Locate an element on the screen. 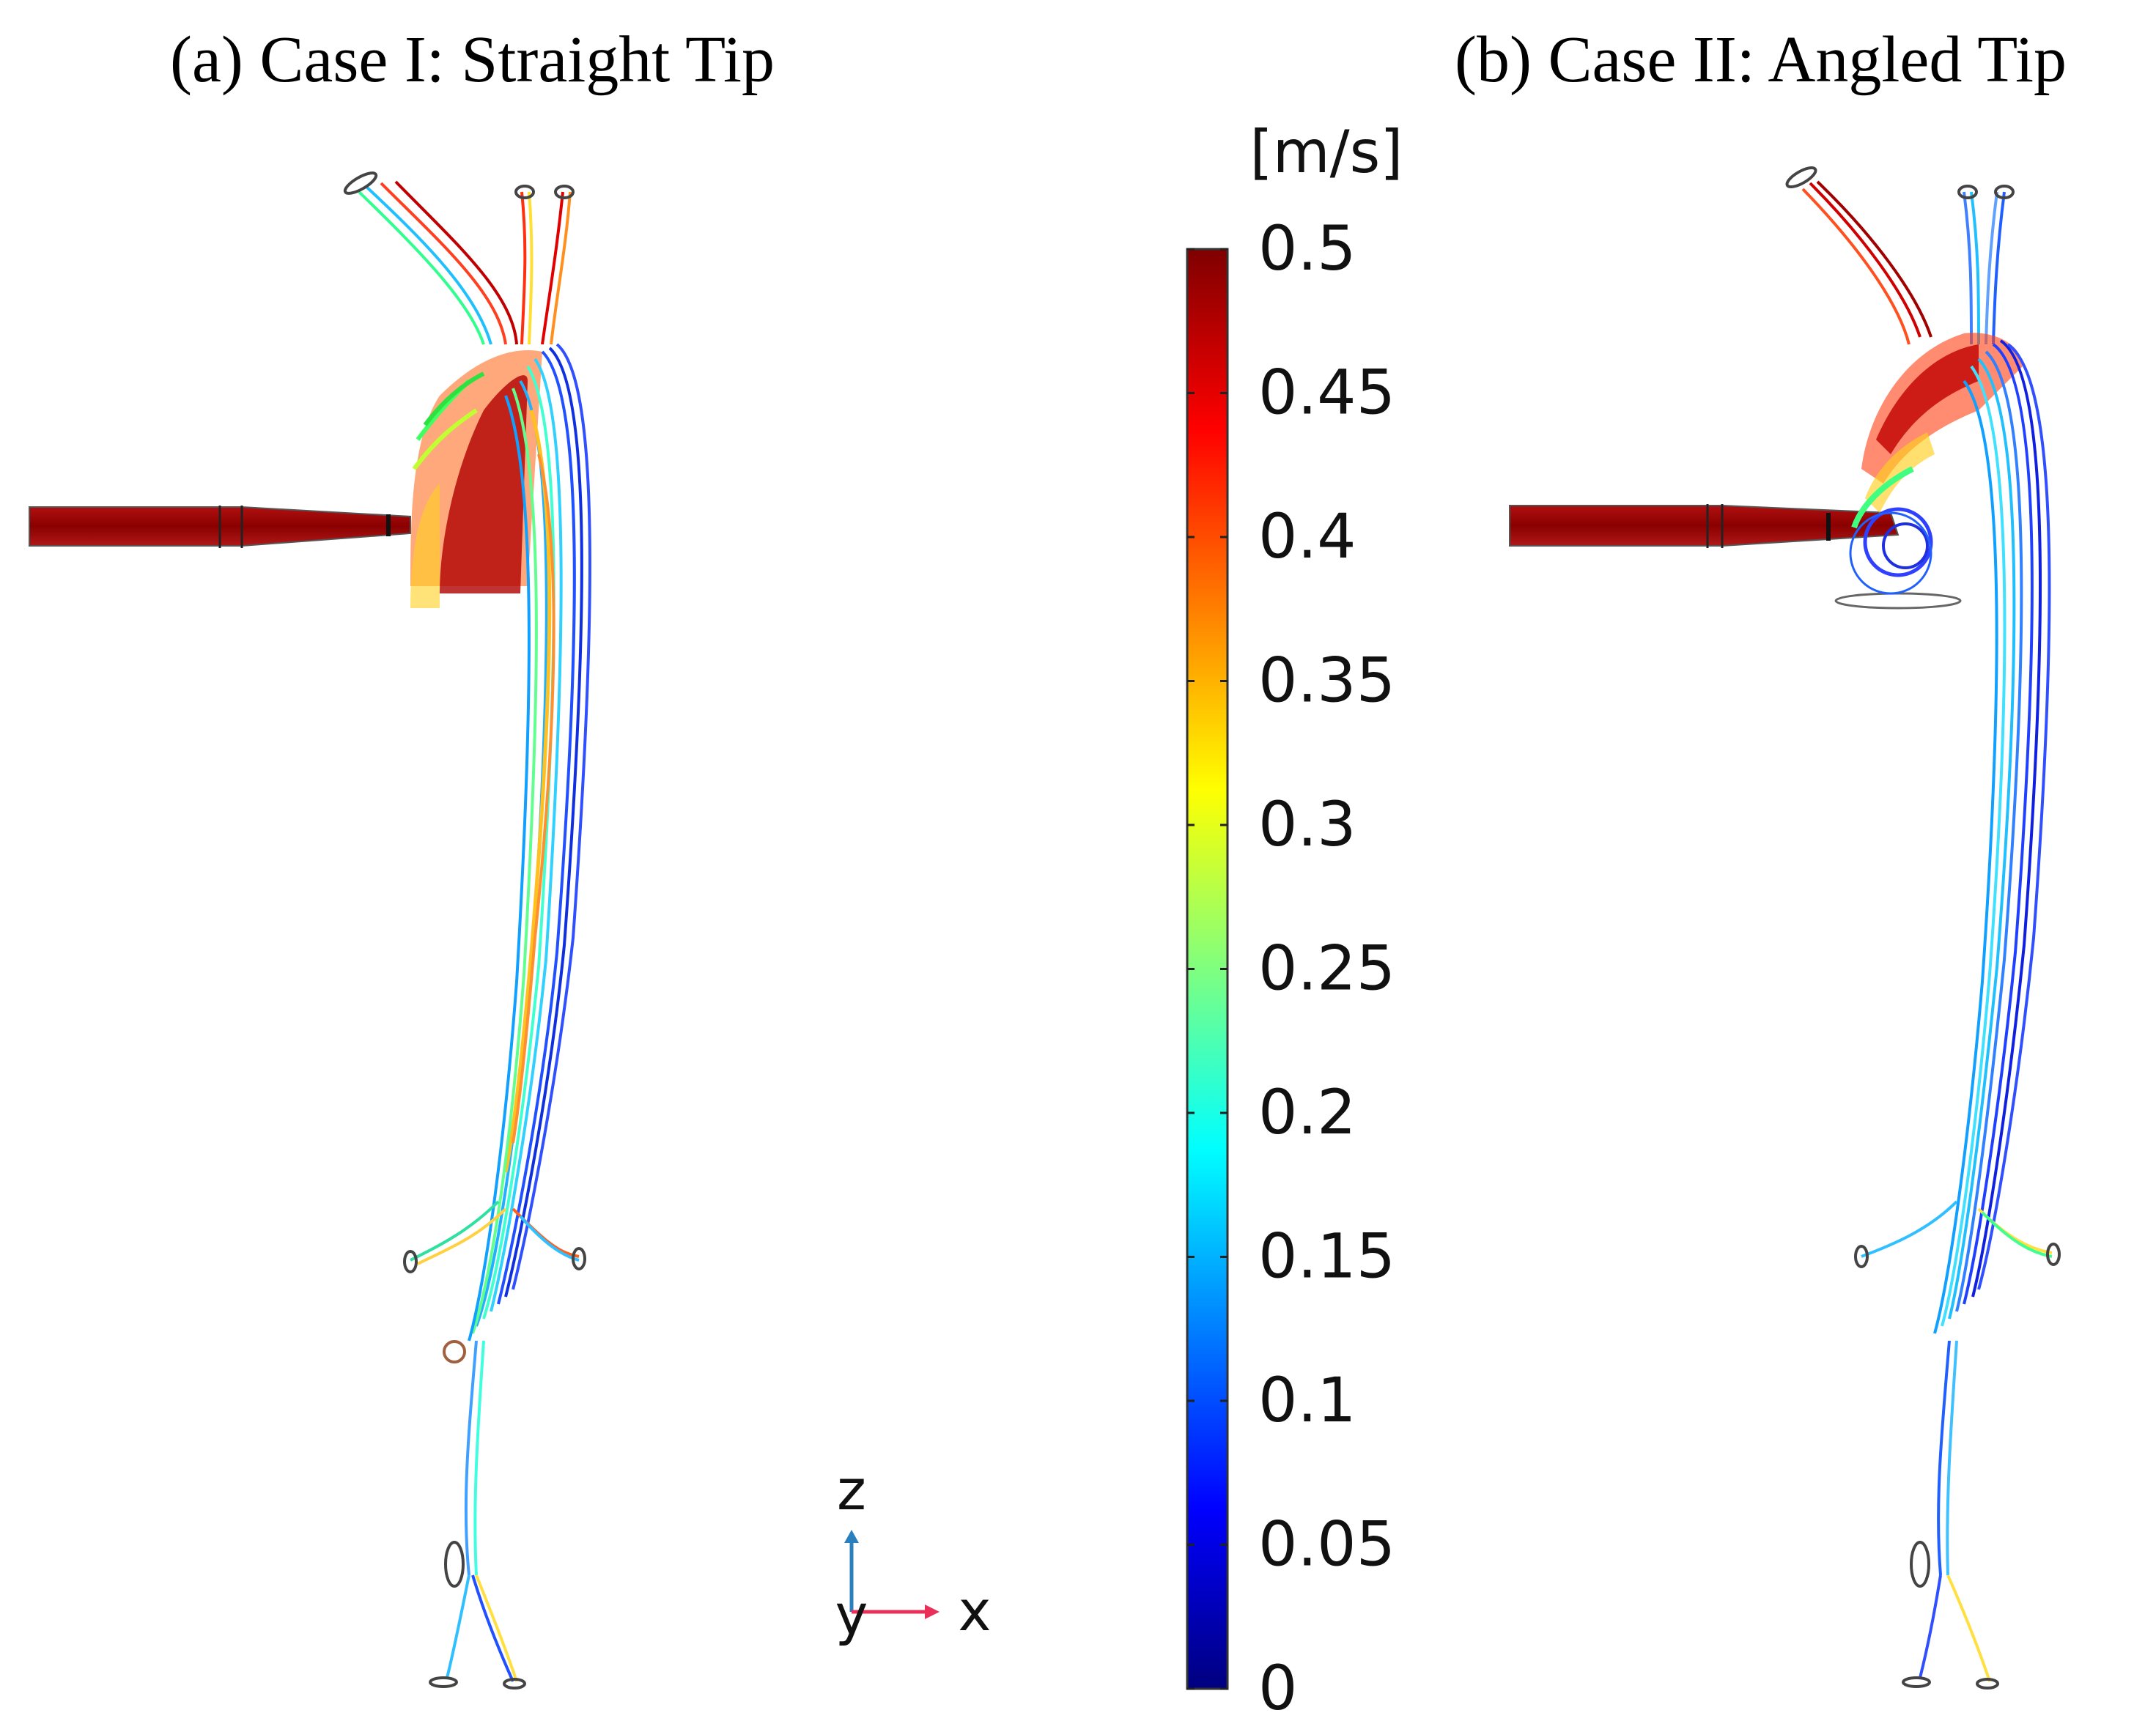 The width and height of the screenshot is (2156, 1732). colorbar-tick-label: 0.5 is located at coordinates (1307, 248).